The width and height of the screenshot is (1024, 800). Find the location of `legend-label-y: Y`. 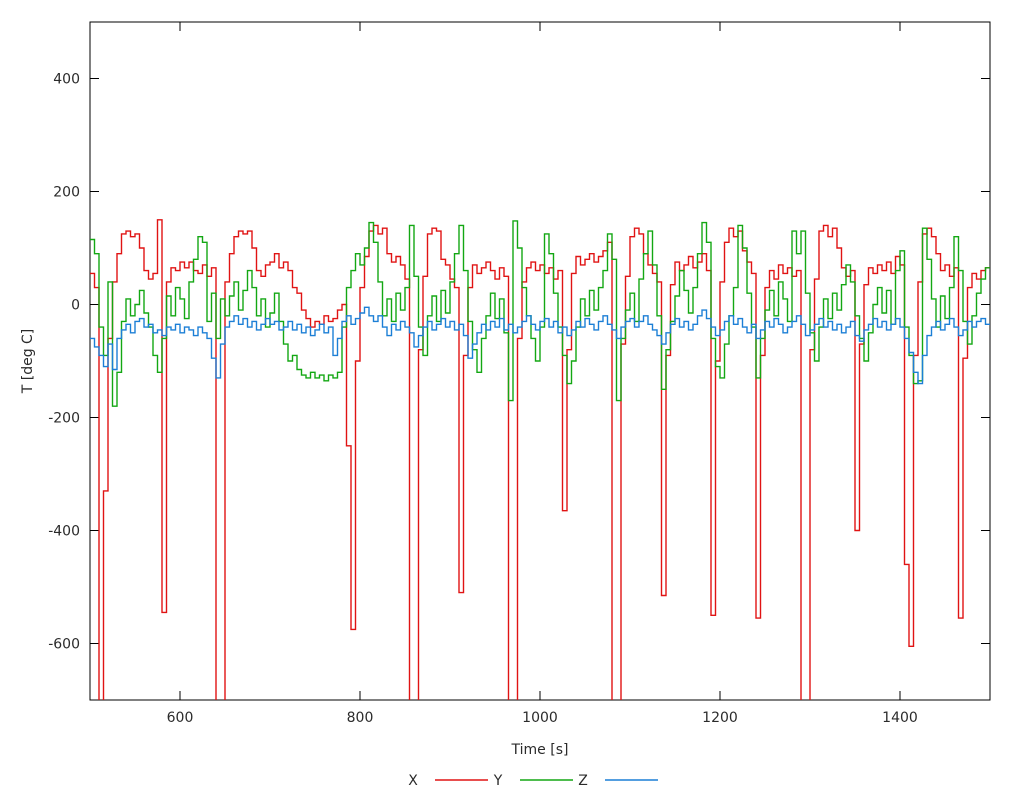

legend-label-y: Y is located at coordinates (498, 781).